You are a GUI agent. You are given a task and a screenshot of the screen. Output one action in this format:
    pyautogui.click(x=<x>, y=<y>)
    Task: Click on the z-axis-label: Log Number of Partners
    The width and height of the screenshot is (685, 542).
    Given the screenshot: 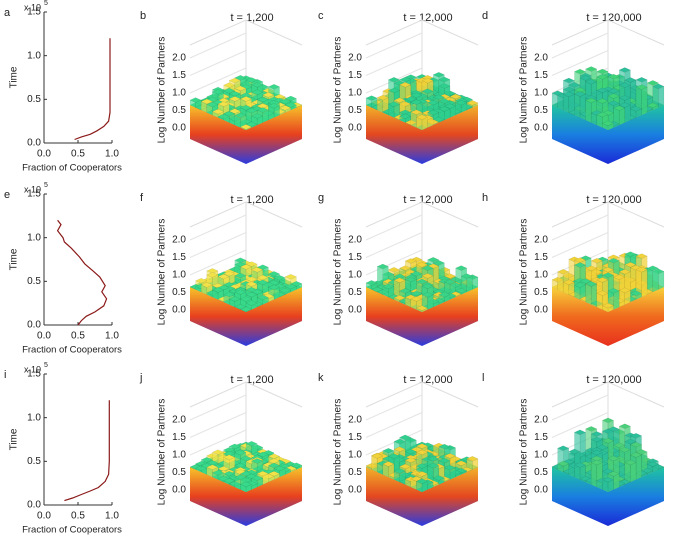 What is the action you would take?
    pyautogui.click(x=338, y=90)
    